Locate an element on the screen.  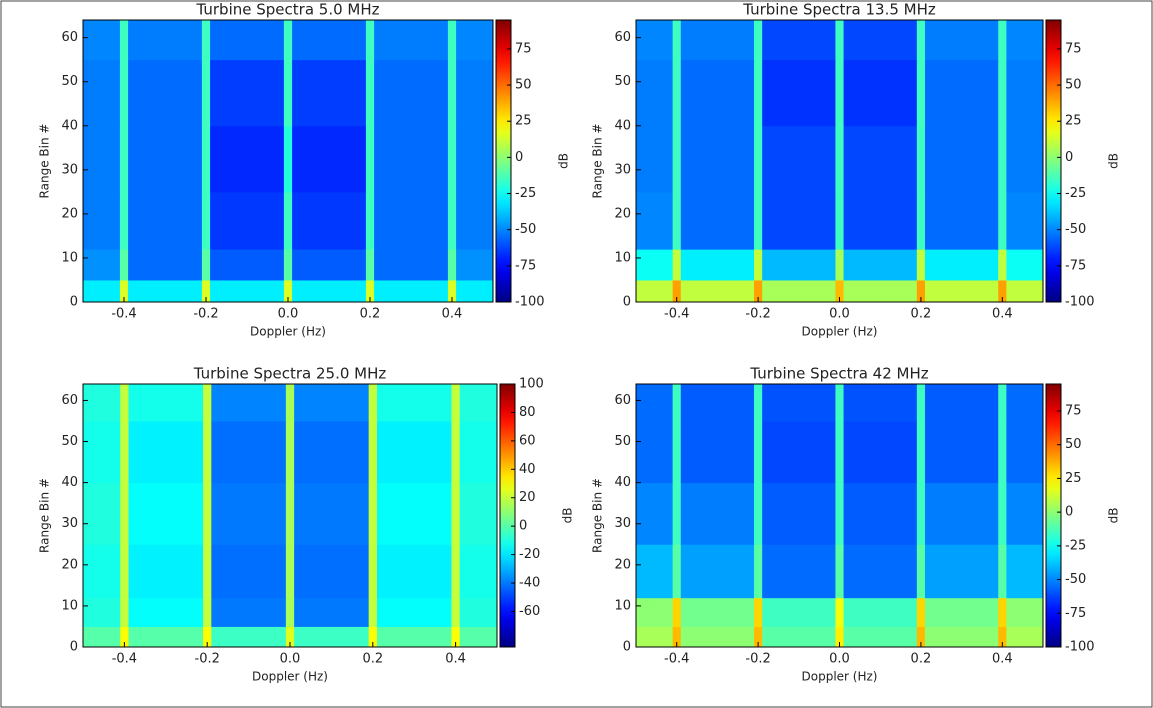
chart-title: Turbine Spectra 13.5 MHz is located at coordinates (839, 10).